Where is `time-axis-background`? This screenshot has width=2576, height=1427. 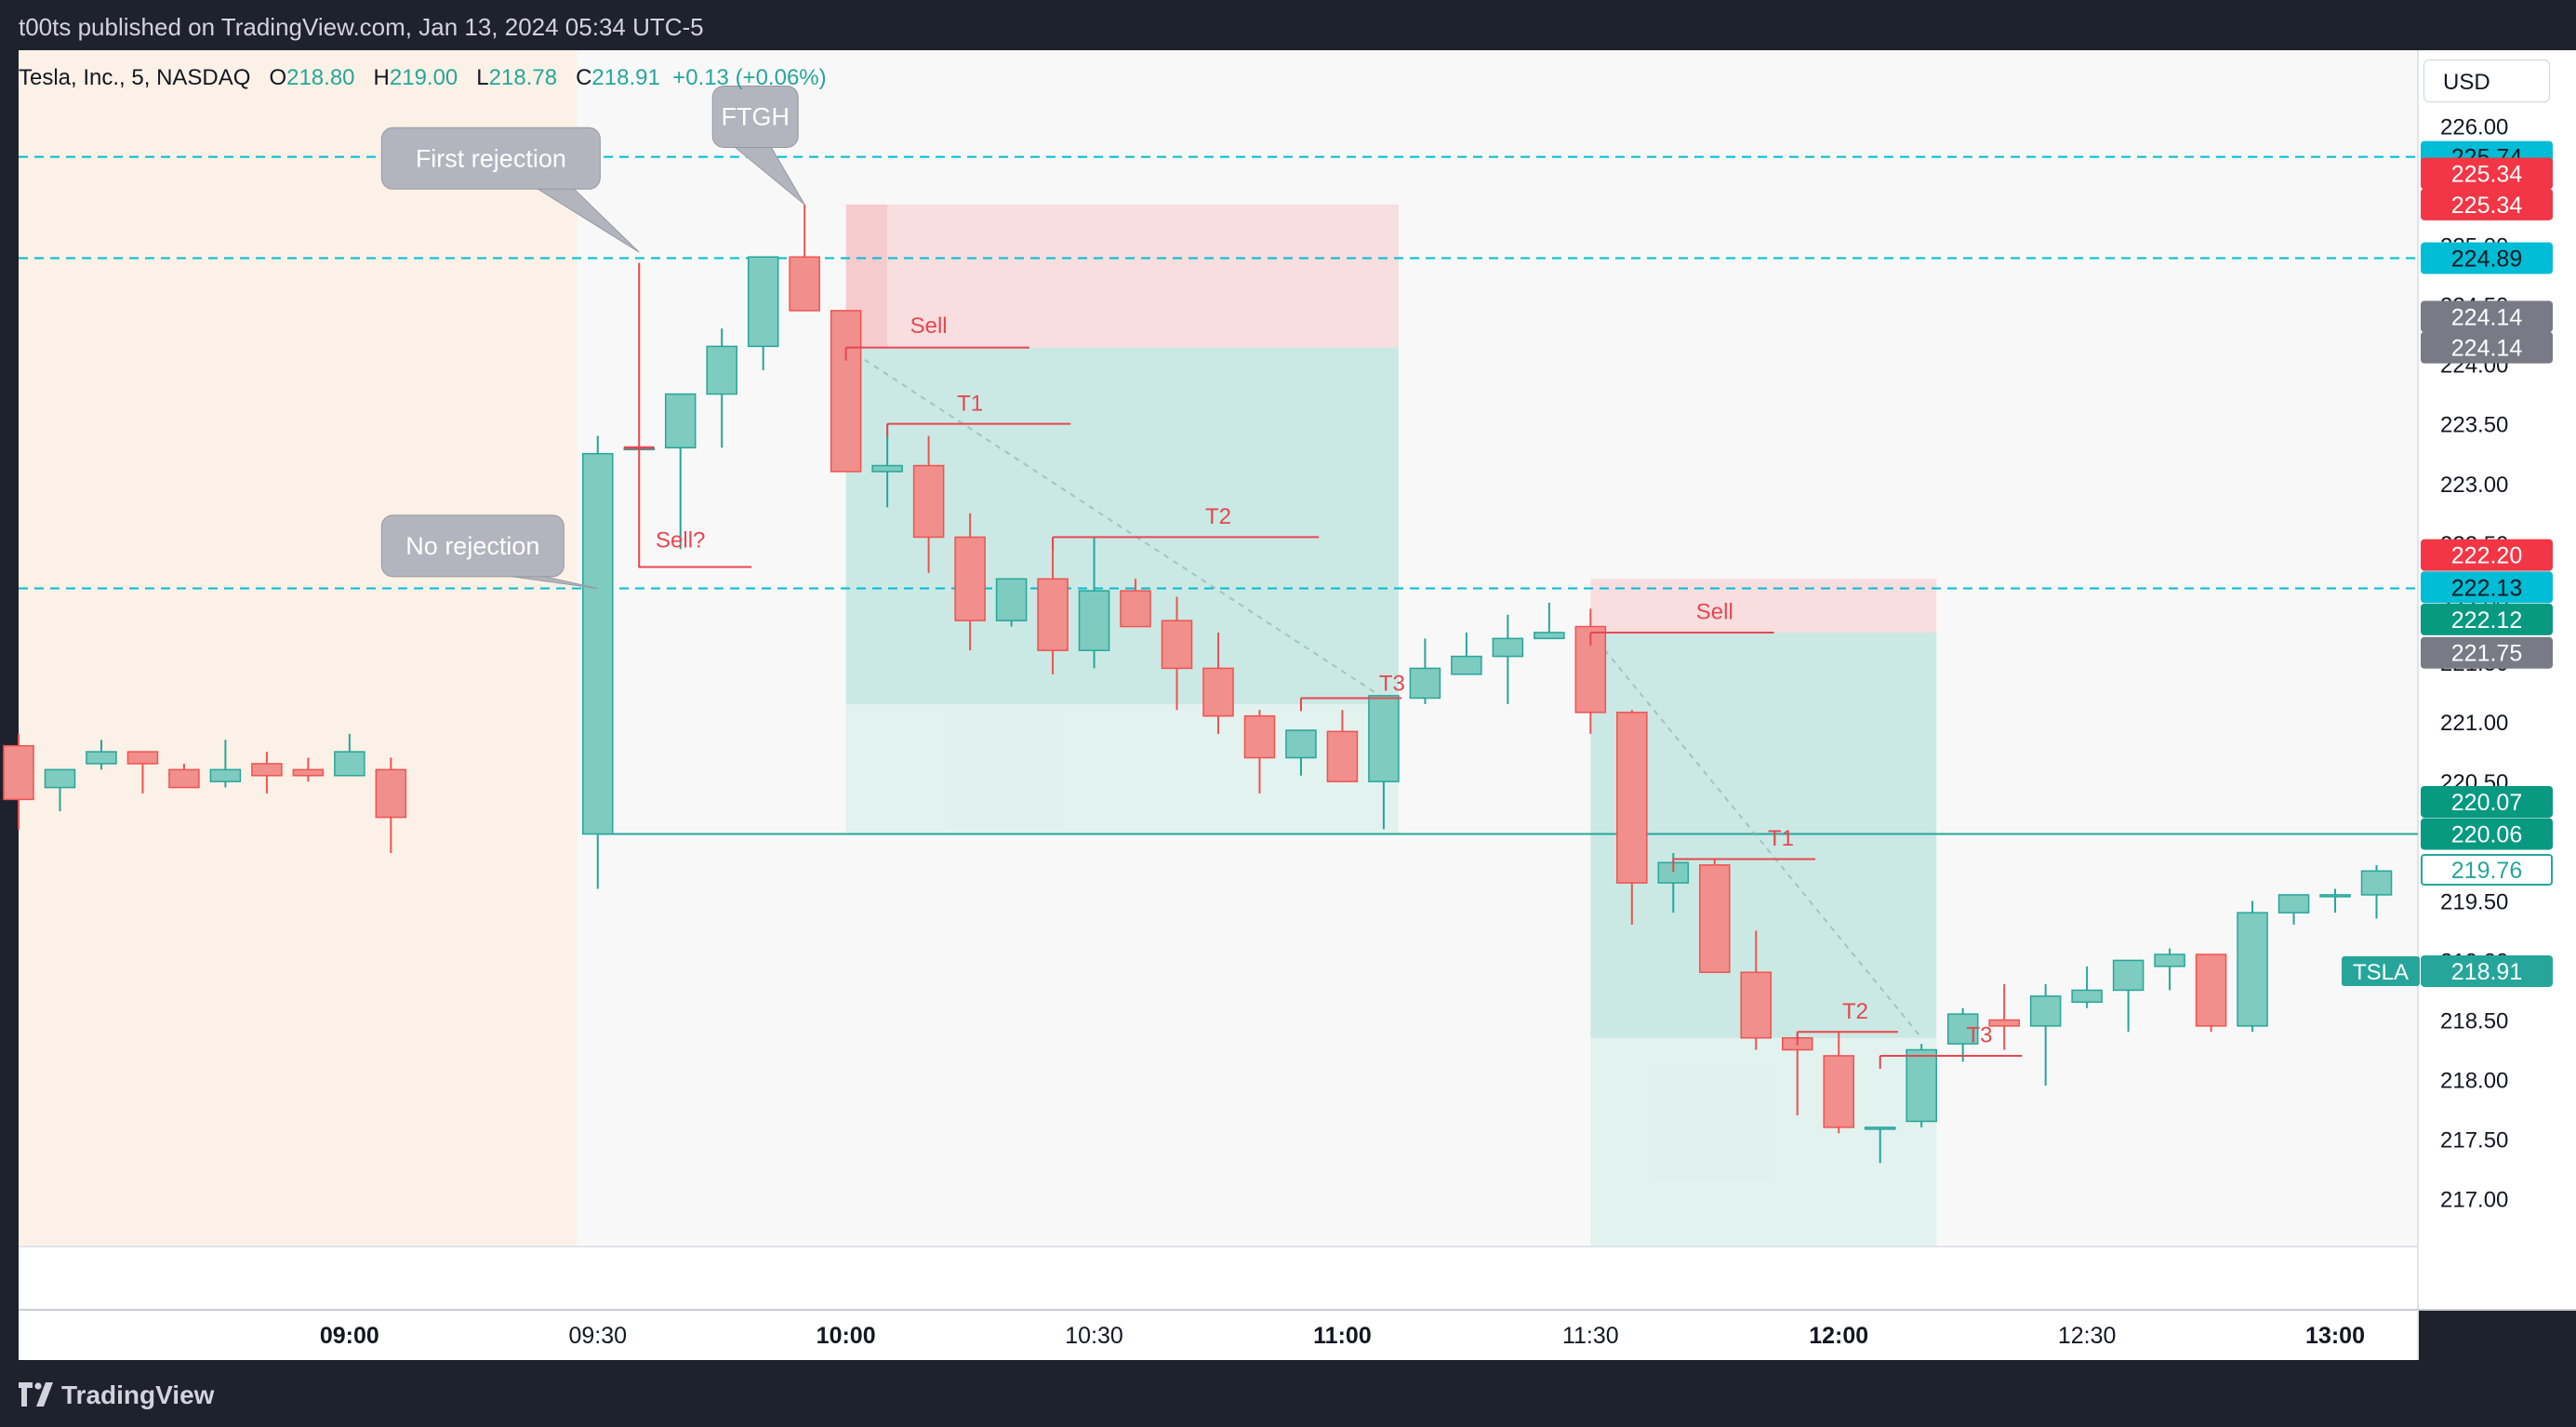
time-axis-background is located at coordinates (1218, 1335).